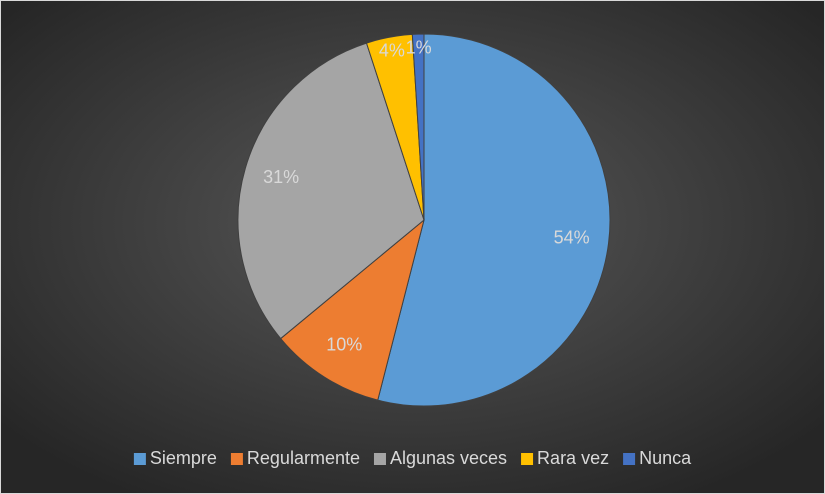 This screenshot has width=825, height=494. What do you see at coordinates (419, 48) in the screenshot?
I see `data-label: 1%` at bounding box center [419, 48].